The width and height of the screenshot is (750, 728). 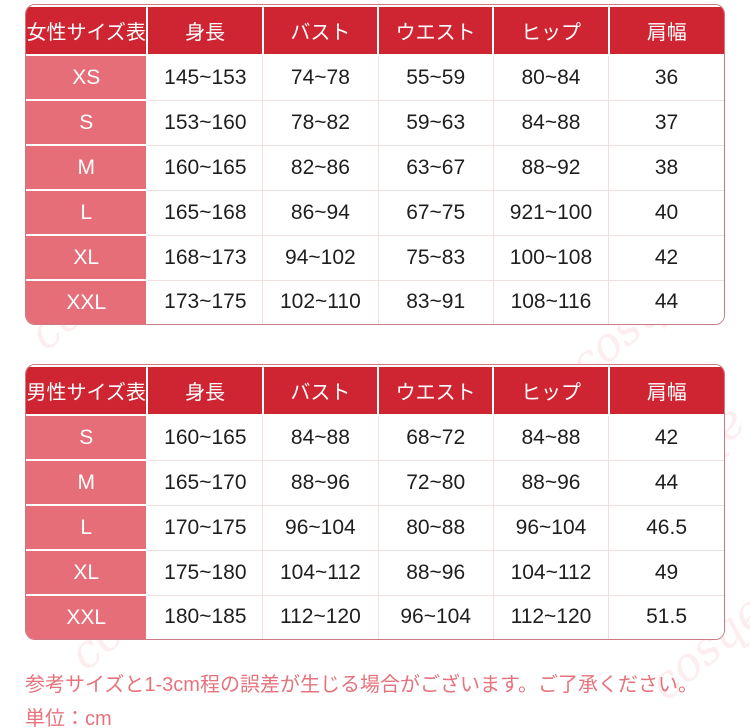 What do you see at coordinates (205, 122) in the screenshot?
I see `value-cell: 153~160` at bounding box center [205, 122].